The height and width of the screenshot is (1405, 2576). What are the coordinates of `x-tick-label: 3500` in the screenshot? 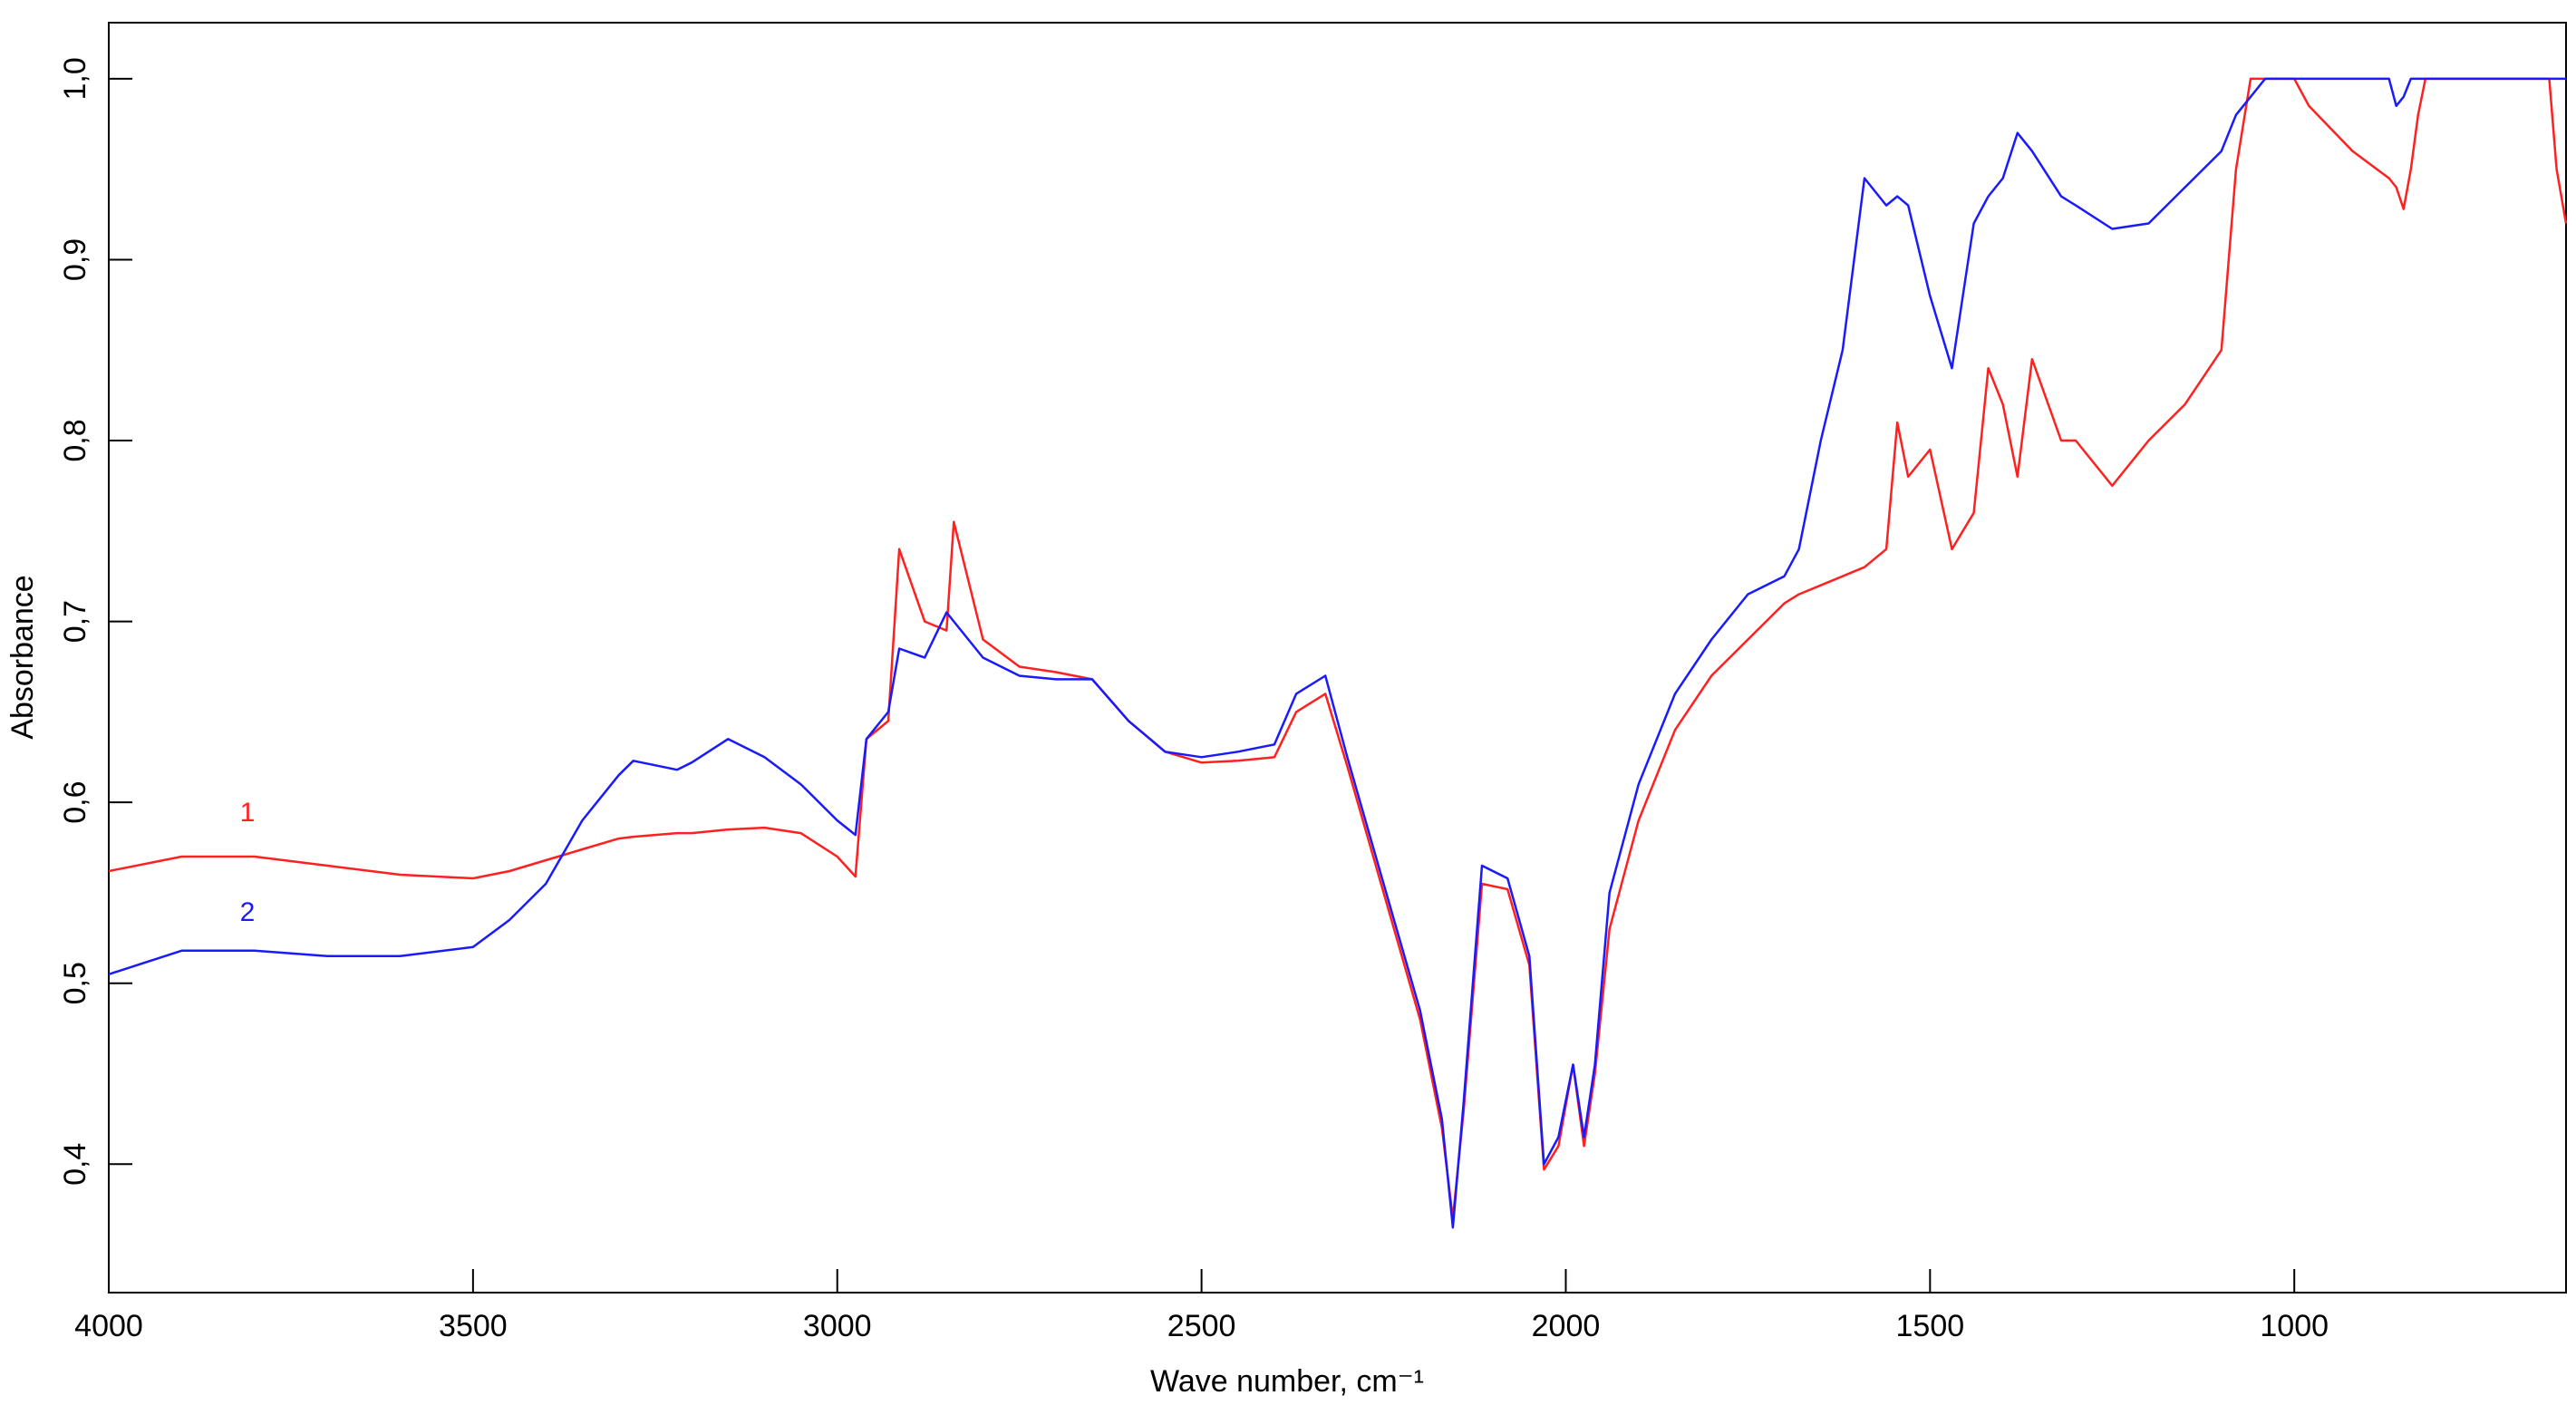 It's located at (473, 1326).